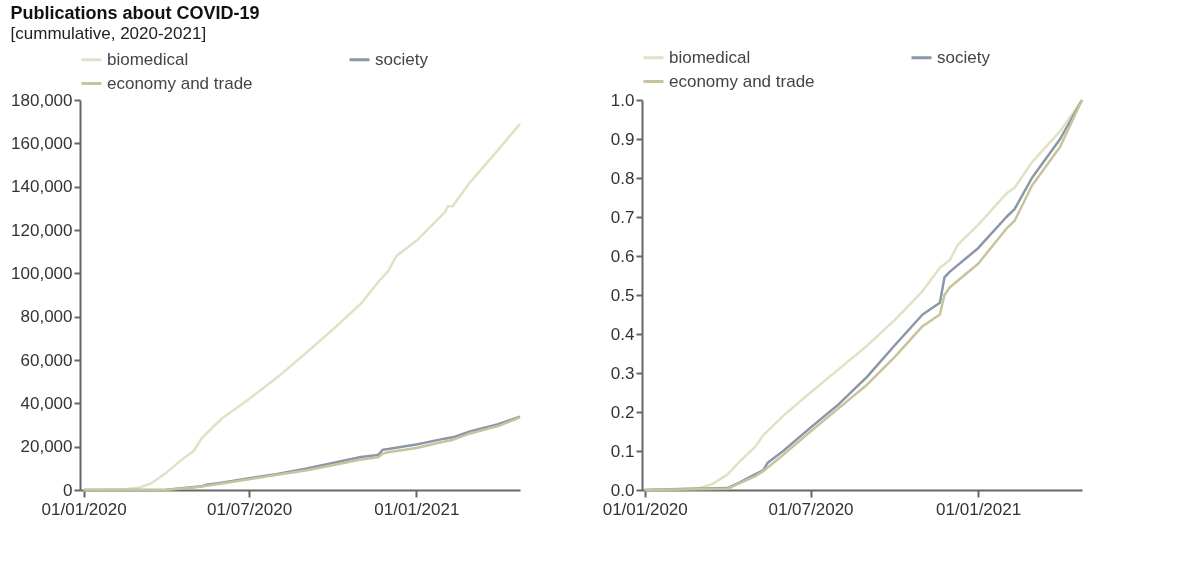 This screenshot has height=577, width=1192. What do you see at coordinates (622, 373) in the screenshot?
I see `y-tick-label: 0.3` at bounding box center [622, 373].